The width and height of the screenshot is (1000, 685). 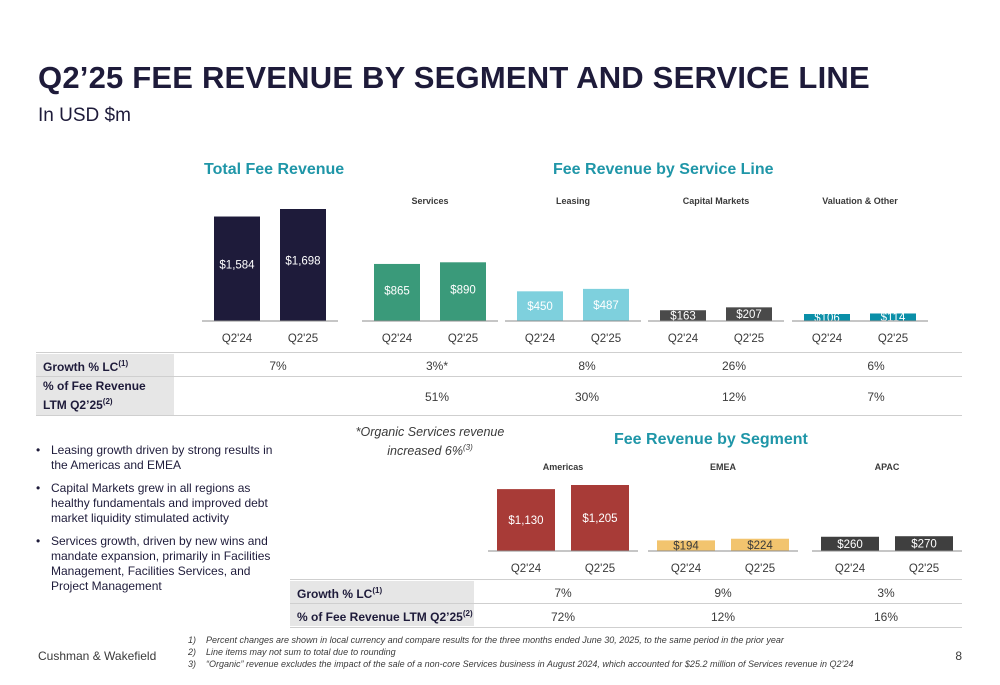 I want to click on page-subtitle: In USD $m, so click(x=84, y=115).